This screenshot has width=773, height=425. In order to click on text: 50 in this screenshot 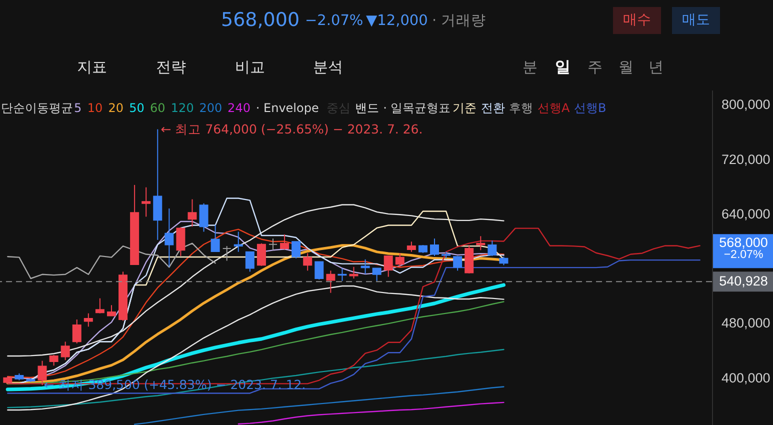, I will do `click(136, 108)`.